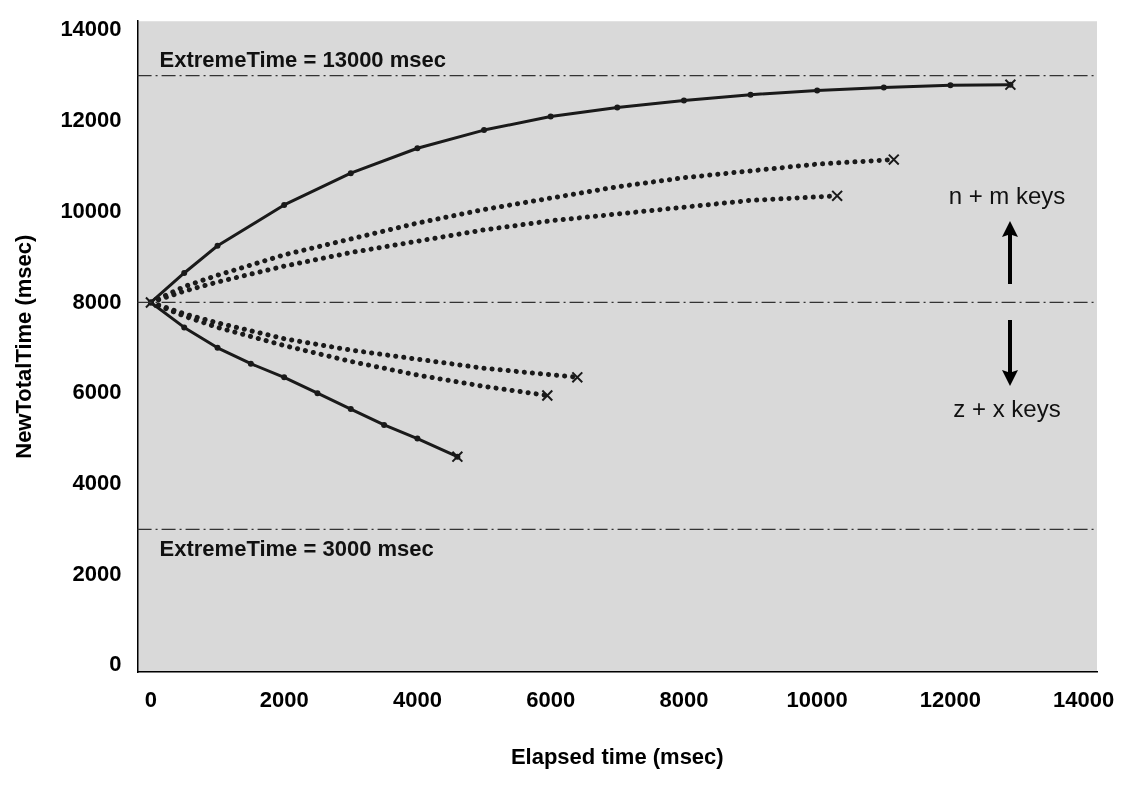 The height and width of the screenshot is (785, 1135). I want to click on x-tick-label: 8000, so click(684, 700).